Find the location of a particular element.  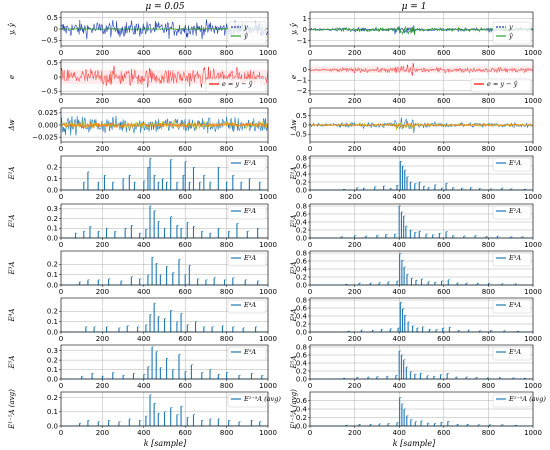

panel-E4-col1: 0.00.20.40.60.8 0 200 400 600 800 1000 E⁴A E⁴A is located at coordinates (416, 319).